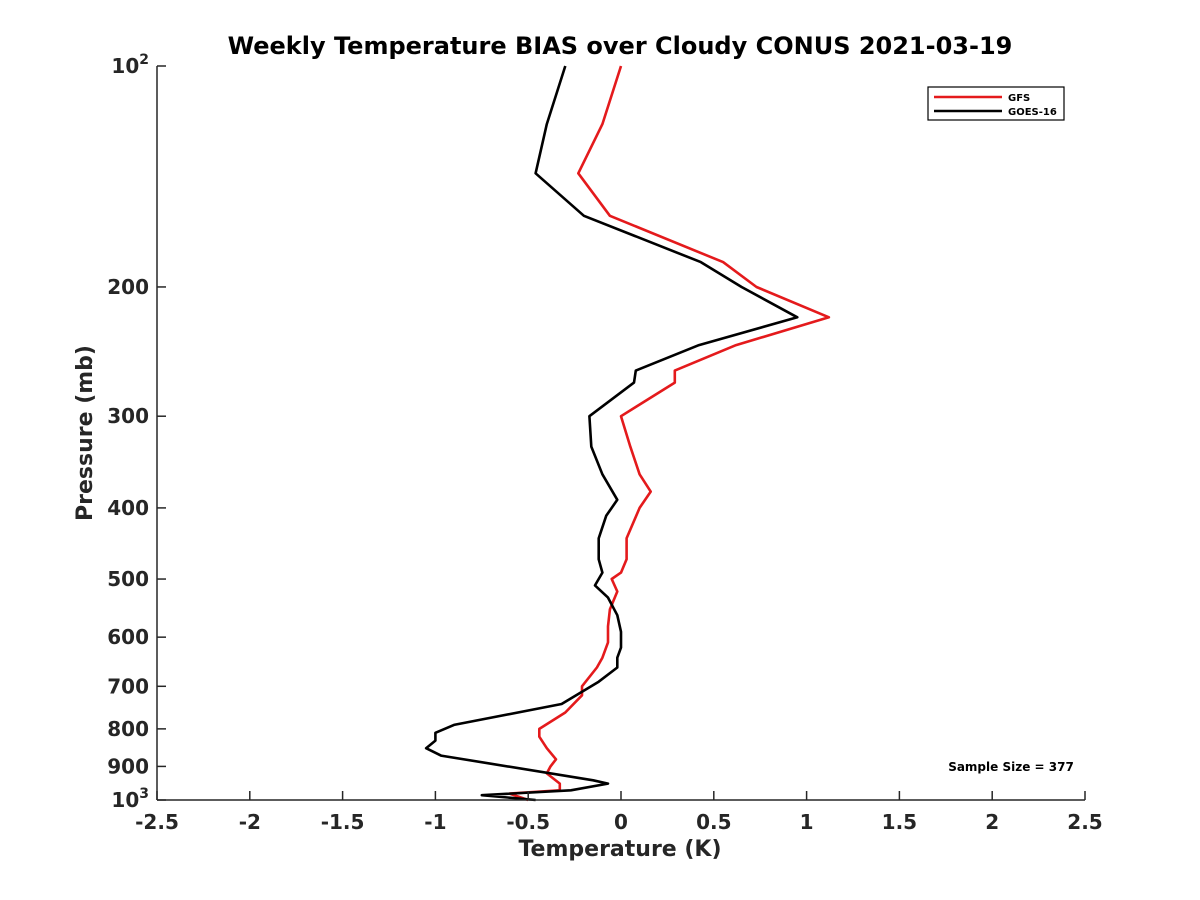 The height and width of the screenshot is (900, 1200). What do you see at coordinates (128, 729) in the screenshot?
I see `y-tick-label: 800` at bounding box center [128, 729].